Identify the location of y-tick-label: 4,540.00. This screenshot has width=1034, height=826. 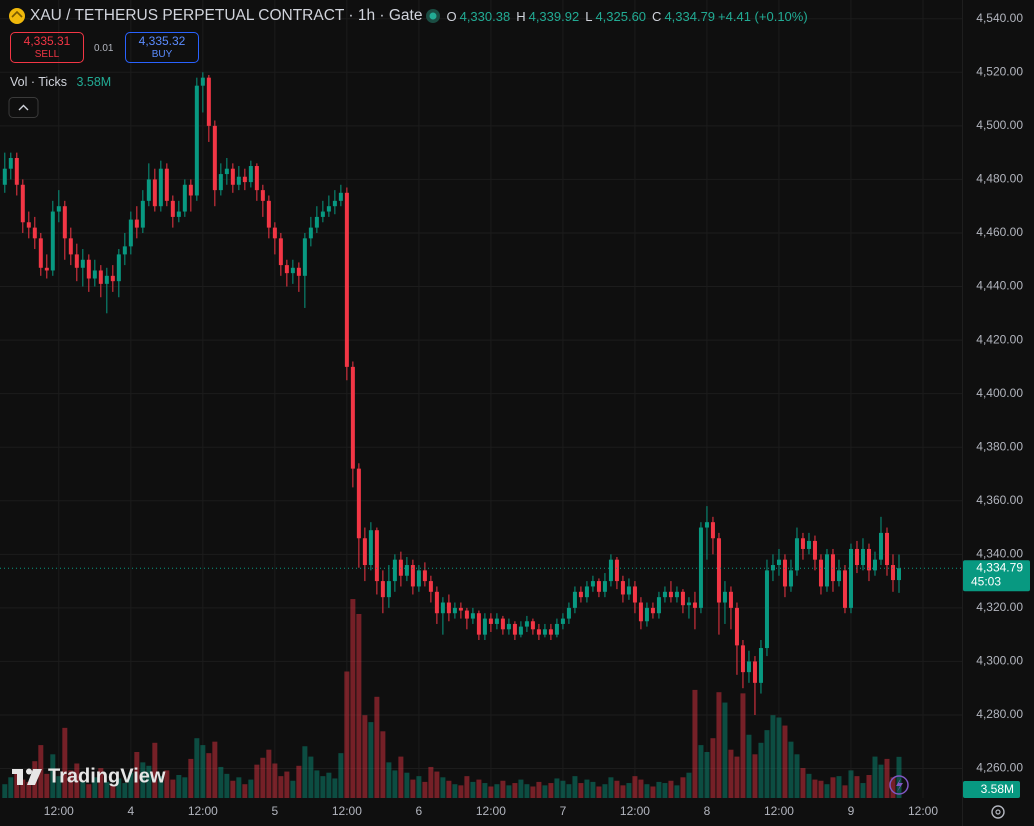
(999, 18).